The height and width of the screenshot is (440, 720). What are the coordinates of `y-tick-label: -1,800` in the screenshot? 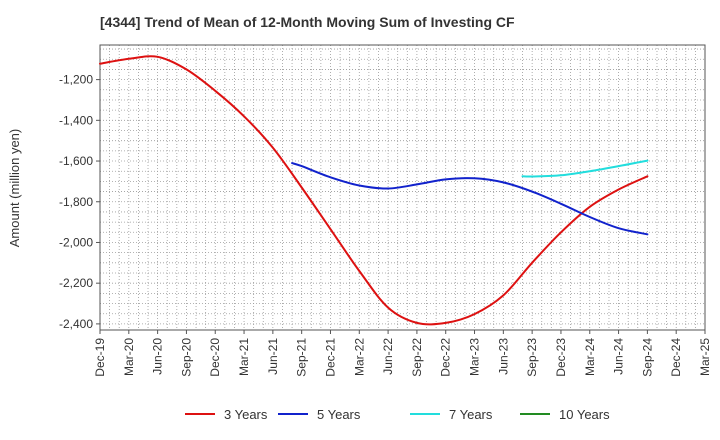 It's located at (76, 202).